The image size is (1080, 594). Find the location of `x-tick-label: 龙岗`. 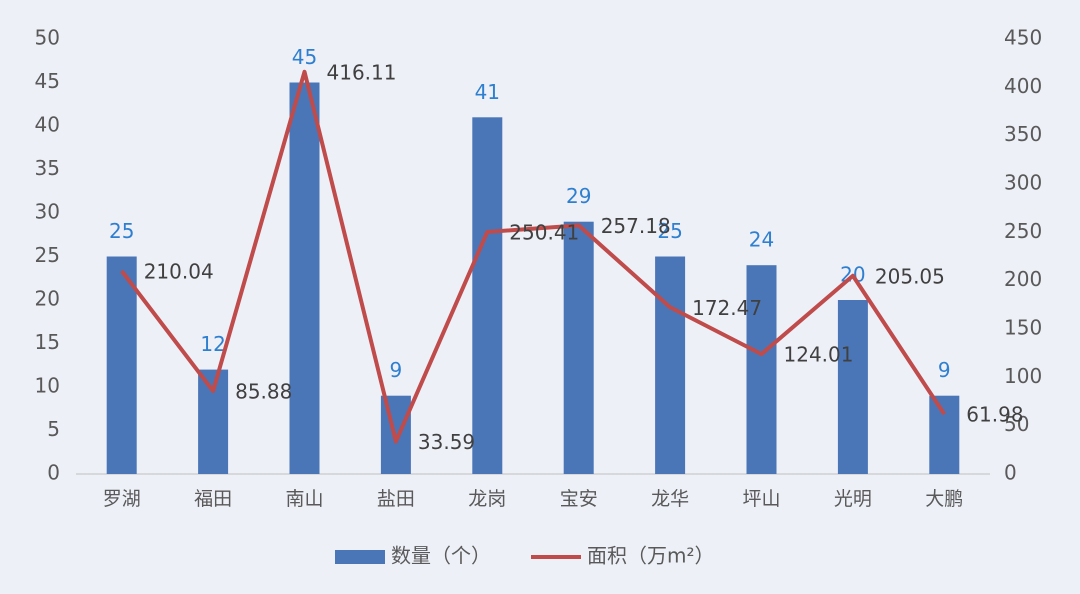

x-tick-label: 龙岗 is located at coordinates (487, 499).